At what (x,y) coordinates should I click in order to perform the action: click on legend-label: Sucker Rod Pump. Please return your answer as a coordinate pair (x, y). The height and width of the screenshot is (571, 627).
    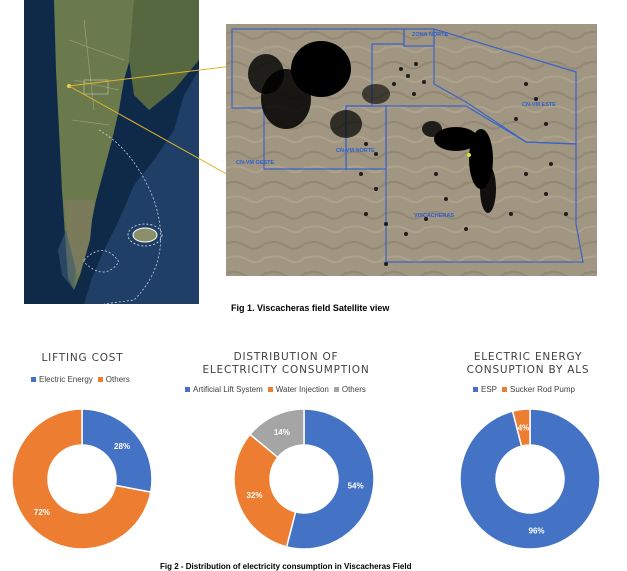
    Looking at the image, I should click on (542, 389).